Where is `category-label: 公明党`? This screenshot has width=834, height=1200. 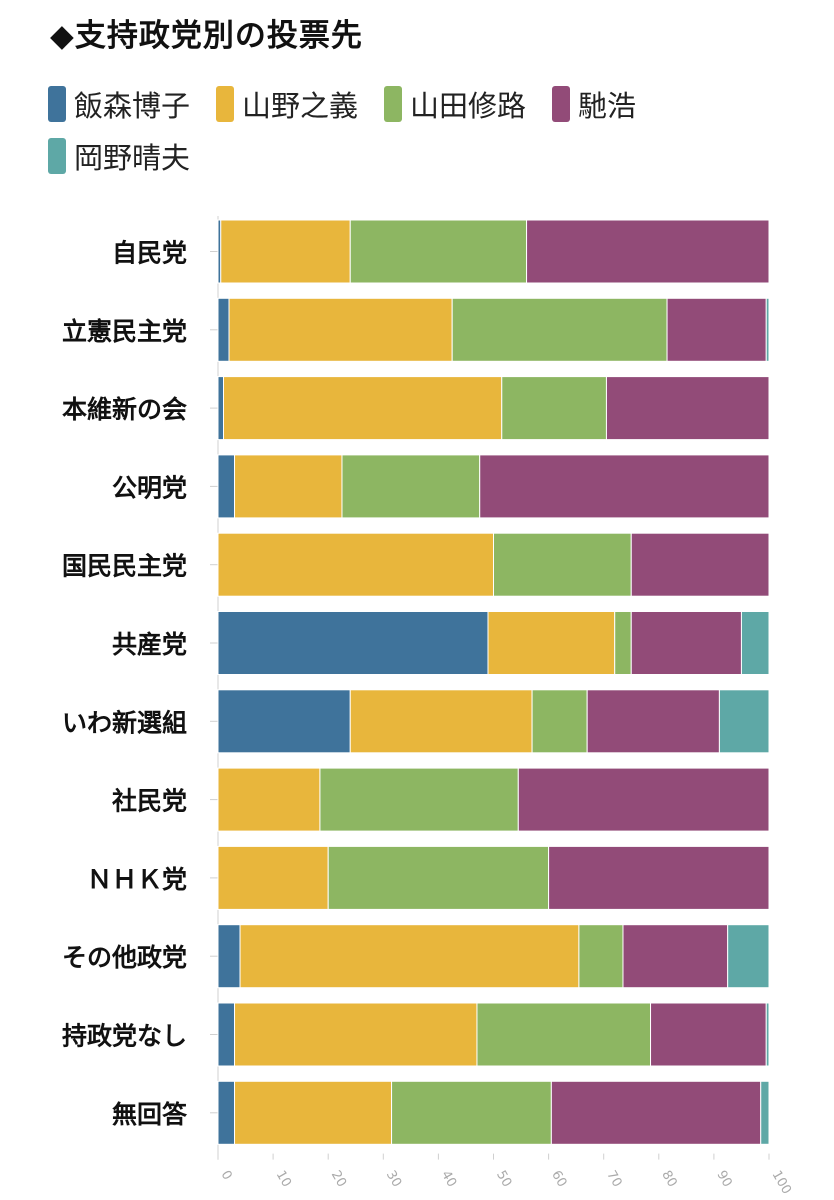 category-label: 公明党 is located at coordinates (149, 487).